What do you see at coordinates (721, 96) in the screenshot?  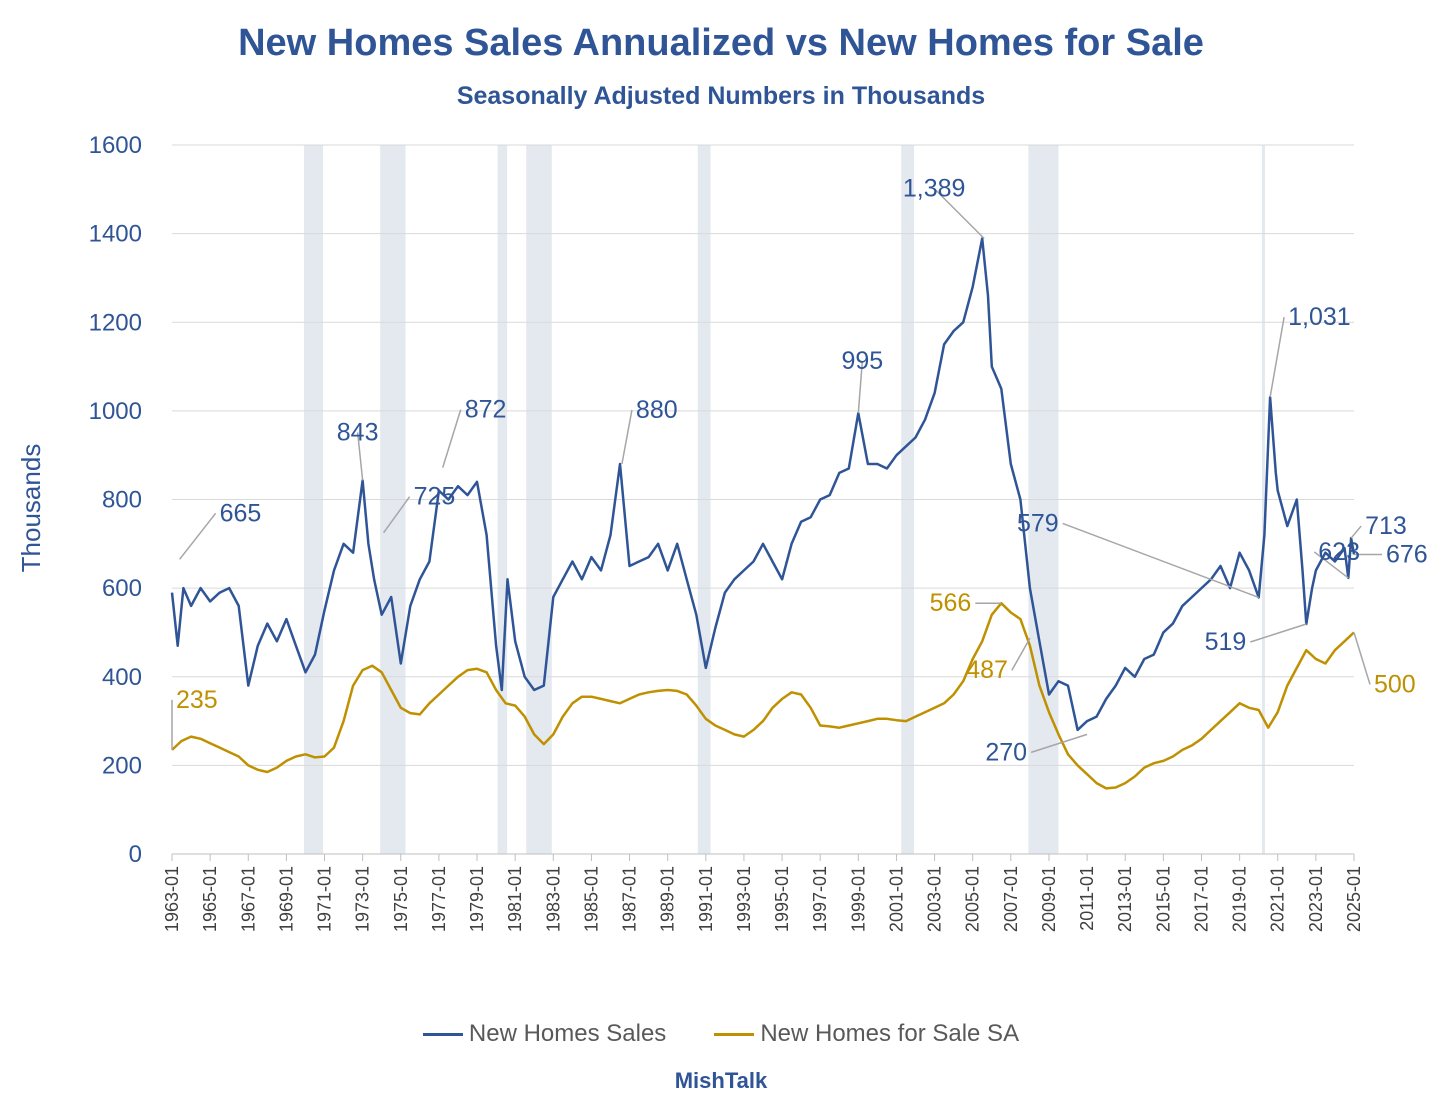 I see `chart-subtitle: Seasonally Adjusted Numbers in Thousands` at bounding box center [721, 96].